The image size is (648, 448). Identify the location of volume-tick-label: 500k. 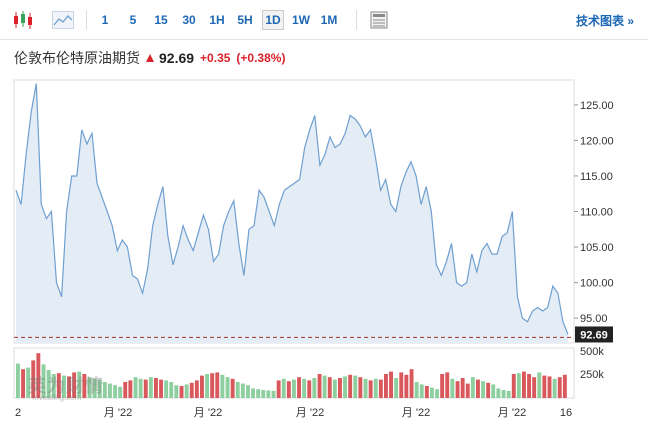
(592, 352).